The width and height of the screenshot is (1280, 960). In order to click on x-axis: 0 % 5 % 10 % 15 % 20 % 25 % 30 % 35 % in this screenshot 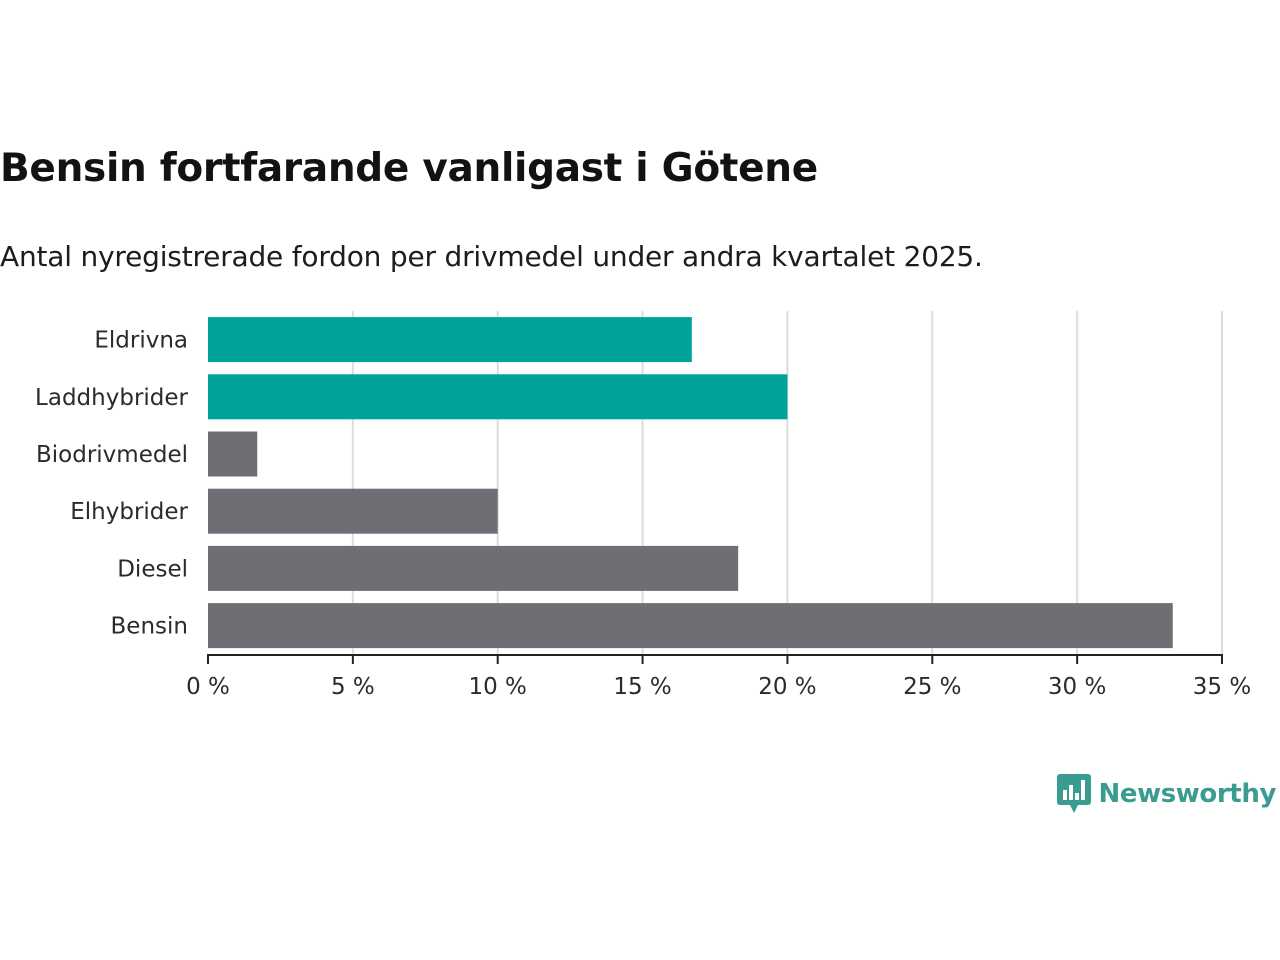, I will do `click(718, 677)`.